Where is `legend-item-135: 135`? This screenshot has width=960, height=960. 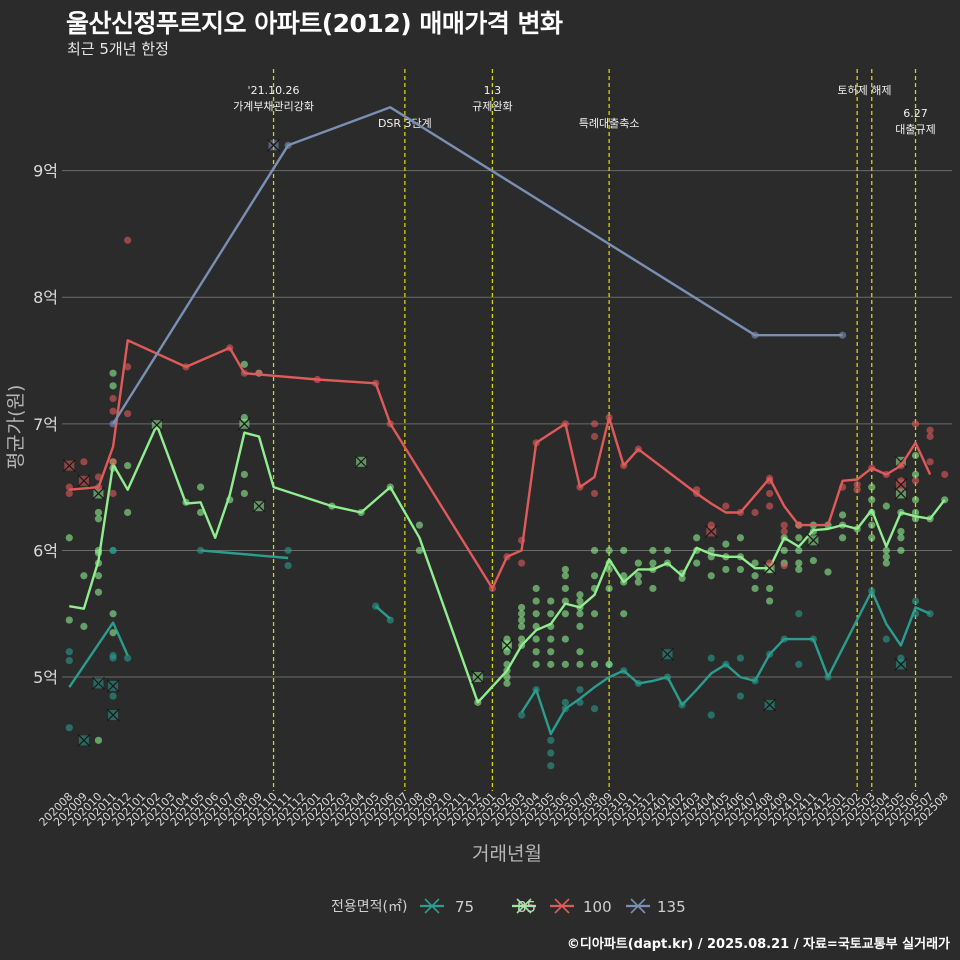
legend-item-135: 135 is located at coordinates (671, 907).